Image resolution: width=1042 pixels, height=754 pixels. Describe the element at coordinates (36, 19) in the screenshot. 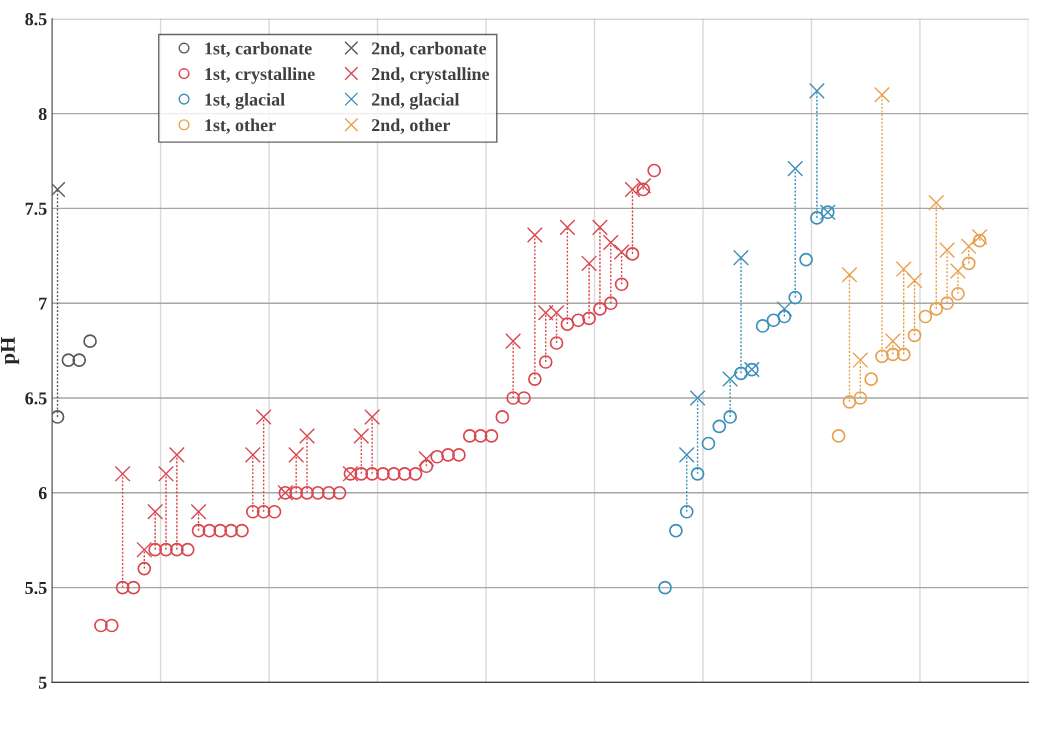

I see `y-tick-label: 8.5` at that location.